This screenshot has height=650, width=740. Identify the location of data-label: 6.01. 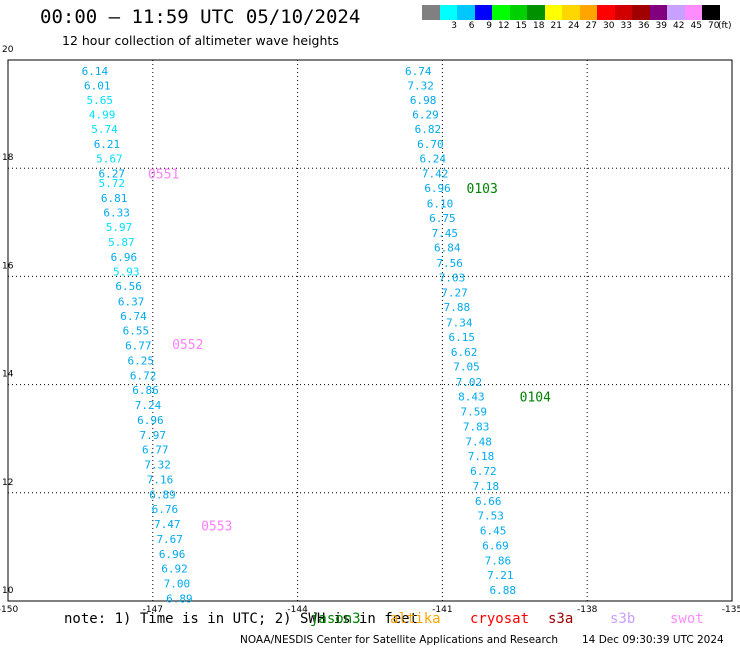
(97, 85).